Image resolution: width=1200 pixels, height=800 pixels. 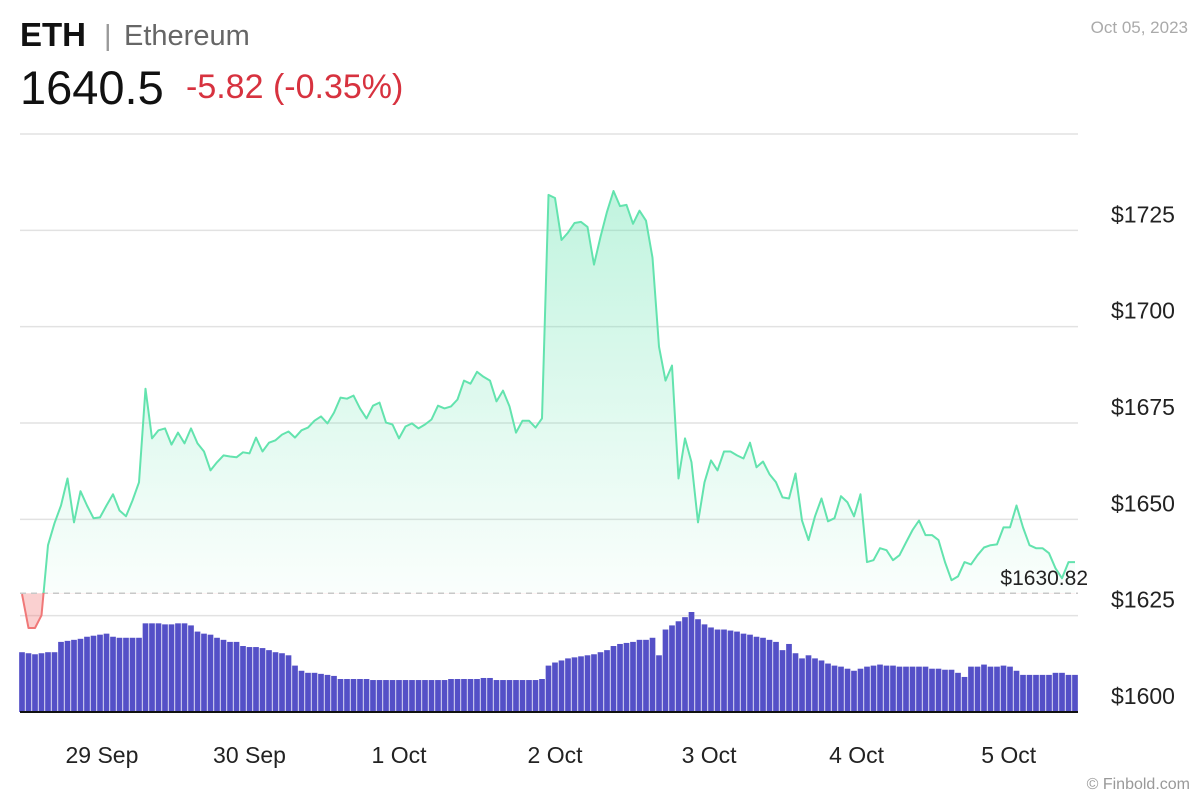 I want to click on date: Oct 05, 2023, so click(x=1139, y=27).